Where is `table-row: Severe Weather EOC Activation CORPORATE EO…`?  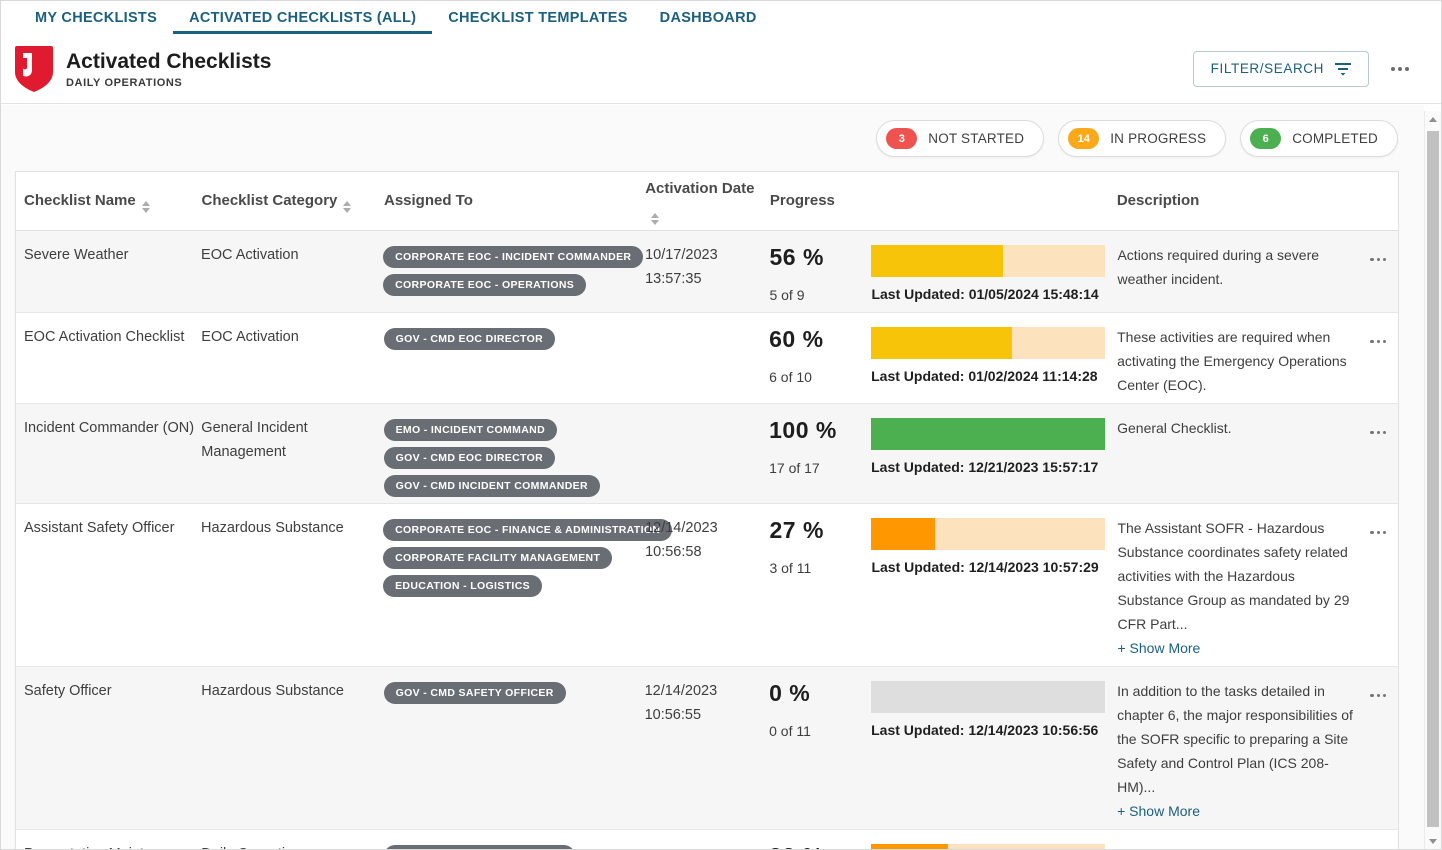
table-row: Severe Weather EOC Activation CORPORATE EO… is located at coordinates (707, 272).